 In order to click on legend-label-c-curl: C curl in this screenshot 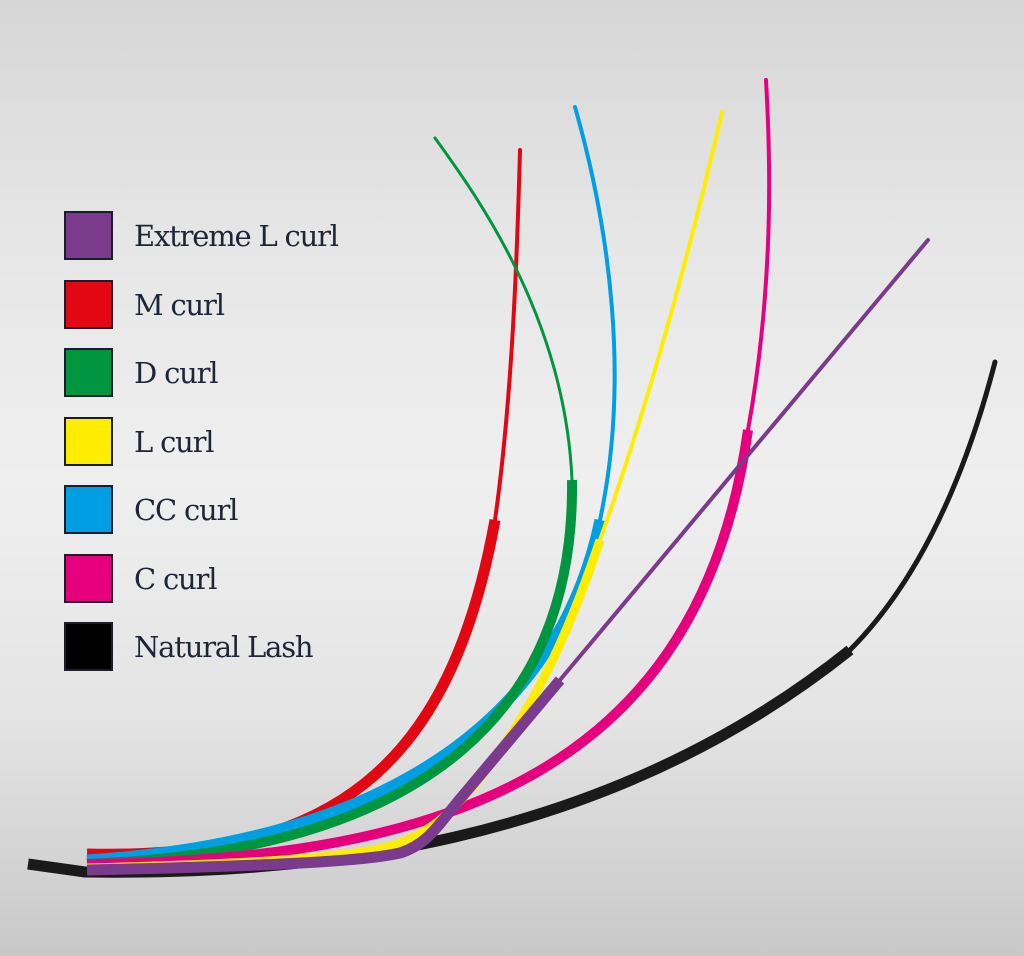, I will do `click(175, 578)`.